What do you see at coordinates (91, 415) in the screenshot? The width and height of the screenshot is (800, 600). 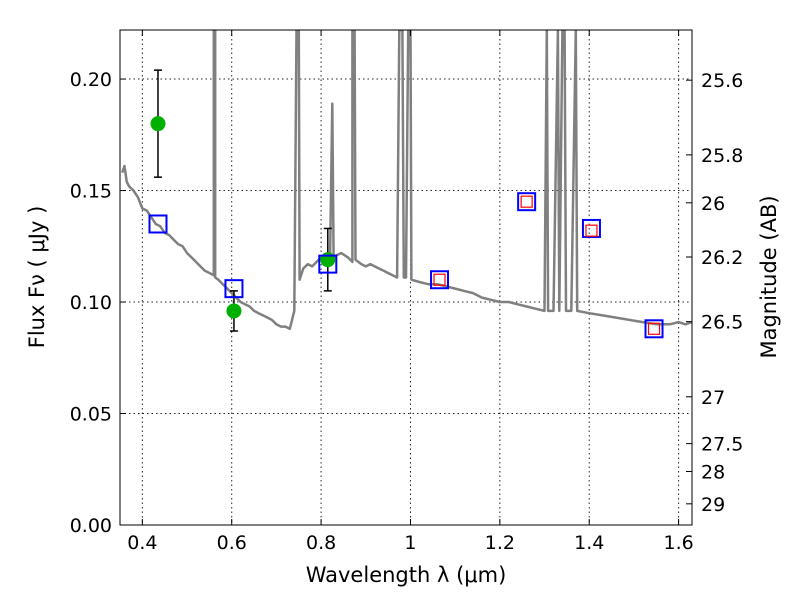 I see `y-tick-label: 0.05` at bounding box center [91, 415].